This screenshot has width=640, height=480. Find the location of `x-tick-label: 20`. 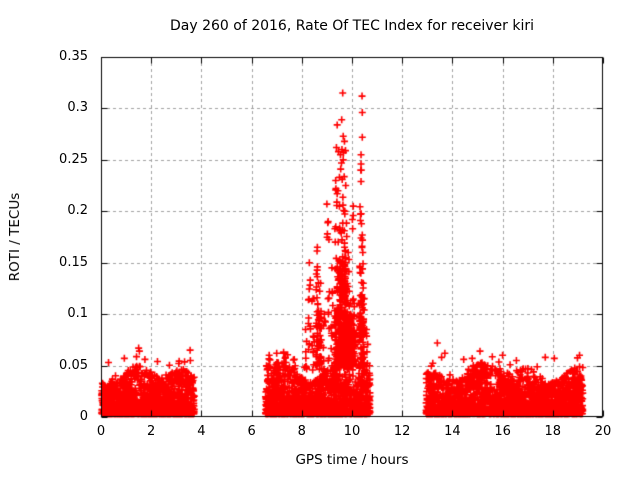

x-tick-label: 20 is located at coordinates (603, 431).